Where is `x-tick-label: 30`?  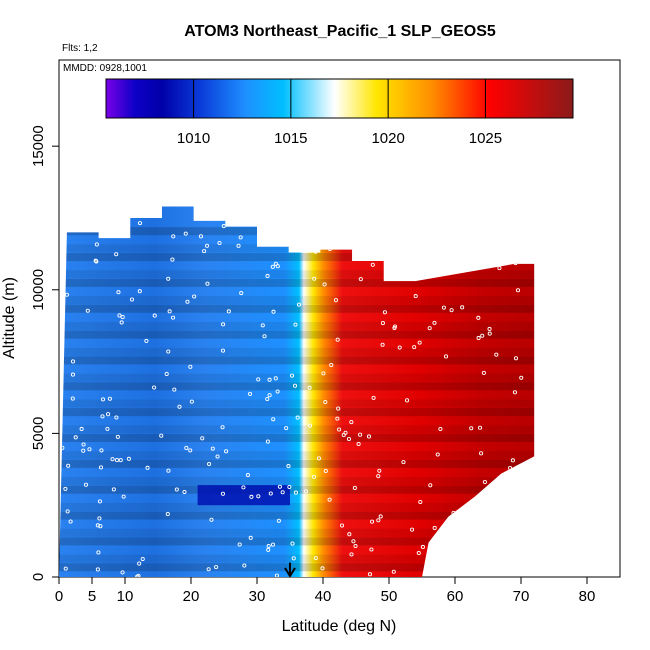 x-tick-label: 30 is located at coordinates (257, 596).